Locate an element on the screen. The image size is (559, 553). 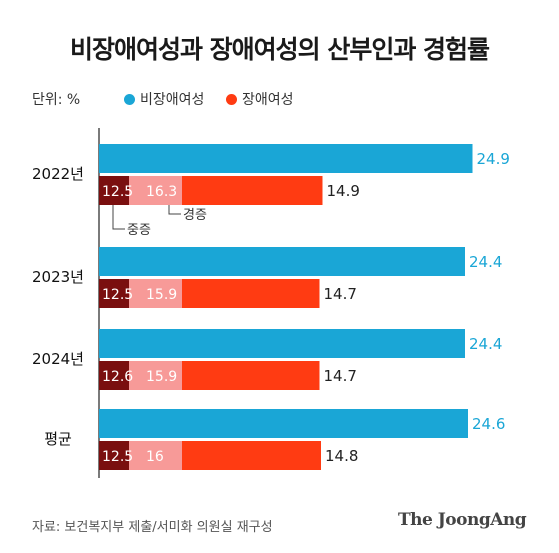
publisher-logo: The JoongAng is located at coordinates (462, 520).